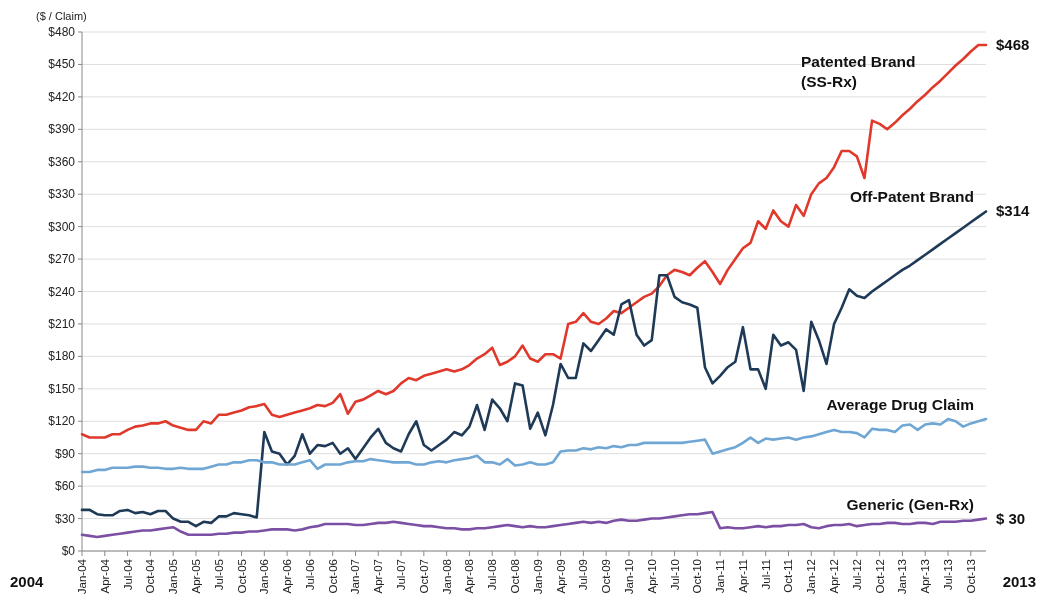 The height and width of the screenshot is (607, 1046). Describe the element at coordinates (62, 388) in the screenshot. I see `y-tick-label: $150` at that location.